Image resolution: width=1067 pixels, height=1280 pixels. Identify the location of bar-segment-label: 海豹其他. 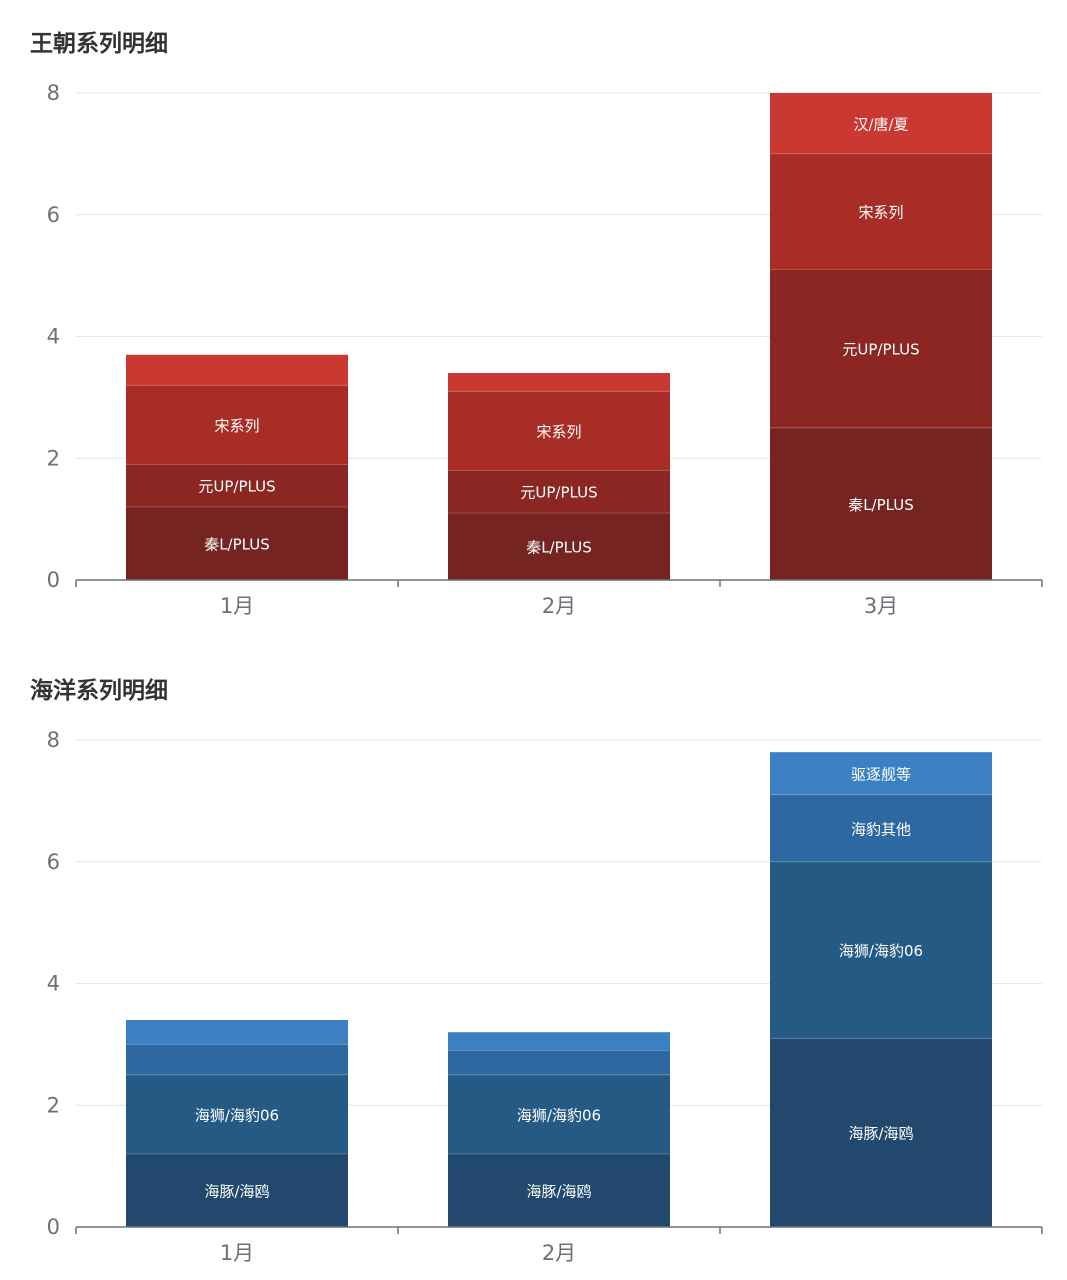
(881, 829).